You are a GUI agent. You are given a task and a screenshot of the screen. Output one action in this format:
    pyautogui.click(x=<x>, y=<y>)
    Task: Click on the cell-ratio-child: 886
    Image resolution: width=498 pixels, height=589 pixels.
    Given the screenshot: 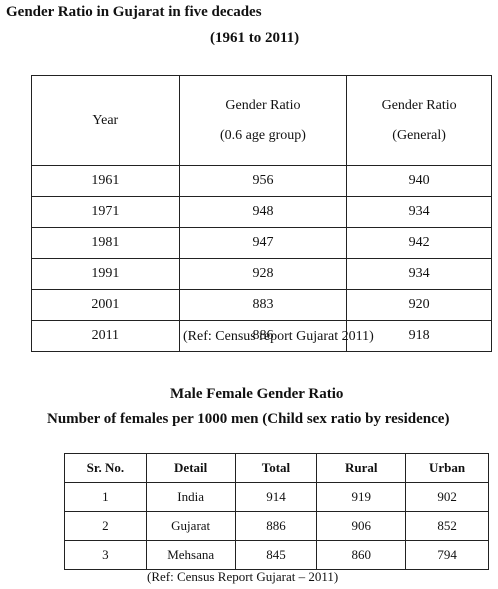 What is the action you would take?
    pyautogui.click(x=263, y=336)
    